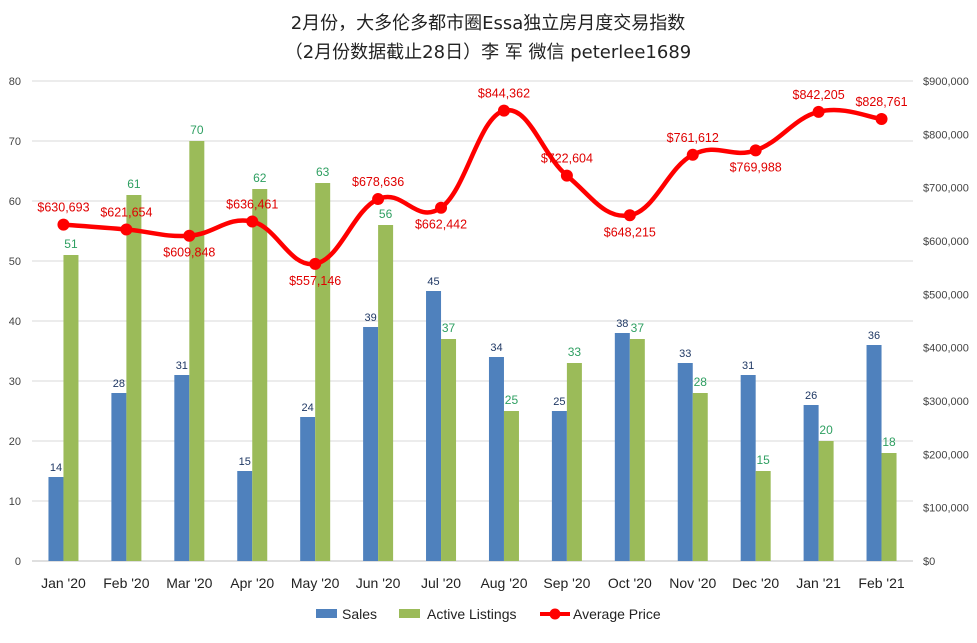  I want to click on average-price-data-label: $722,604, so click(567, 159).